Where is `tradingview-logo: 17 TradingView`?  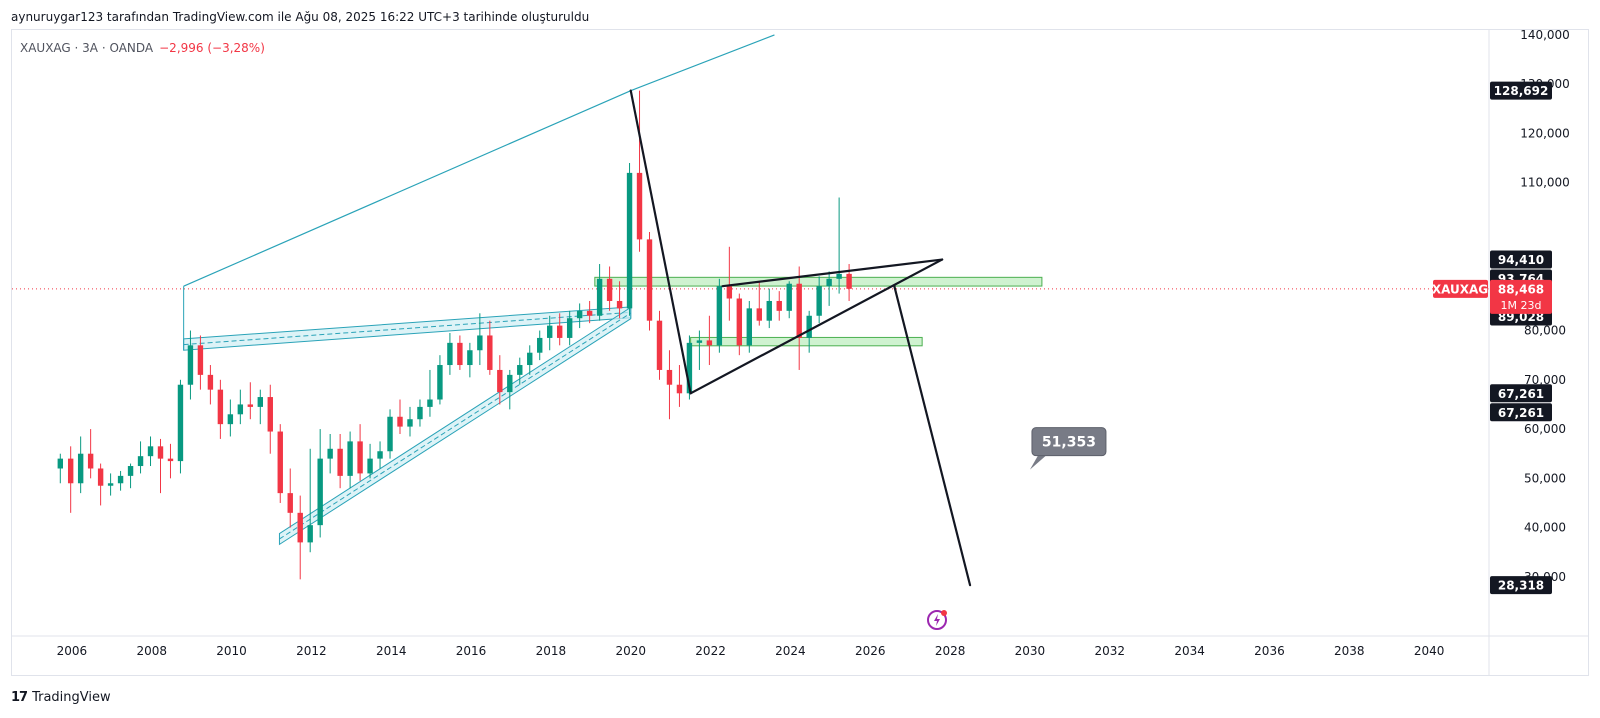 tradingview-logo: 17 TradingView is located at coordinates (61, 697).